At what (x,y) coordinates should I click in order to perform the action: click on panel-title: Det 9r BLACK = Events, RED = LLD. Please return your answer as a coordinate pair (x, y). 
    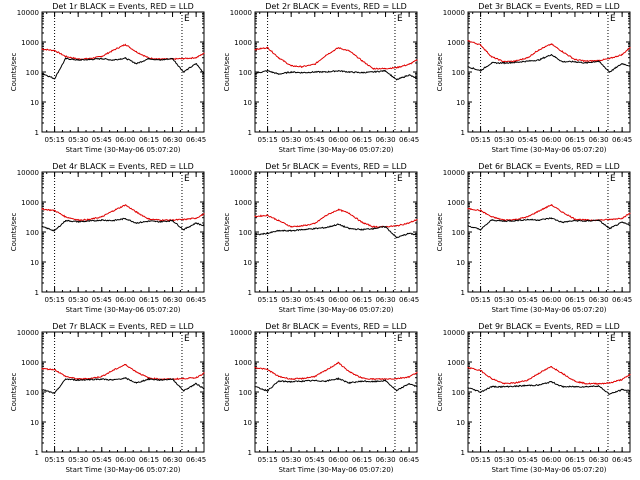
    Looking at the image, I should click on (549, 326).